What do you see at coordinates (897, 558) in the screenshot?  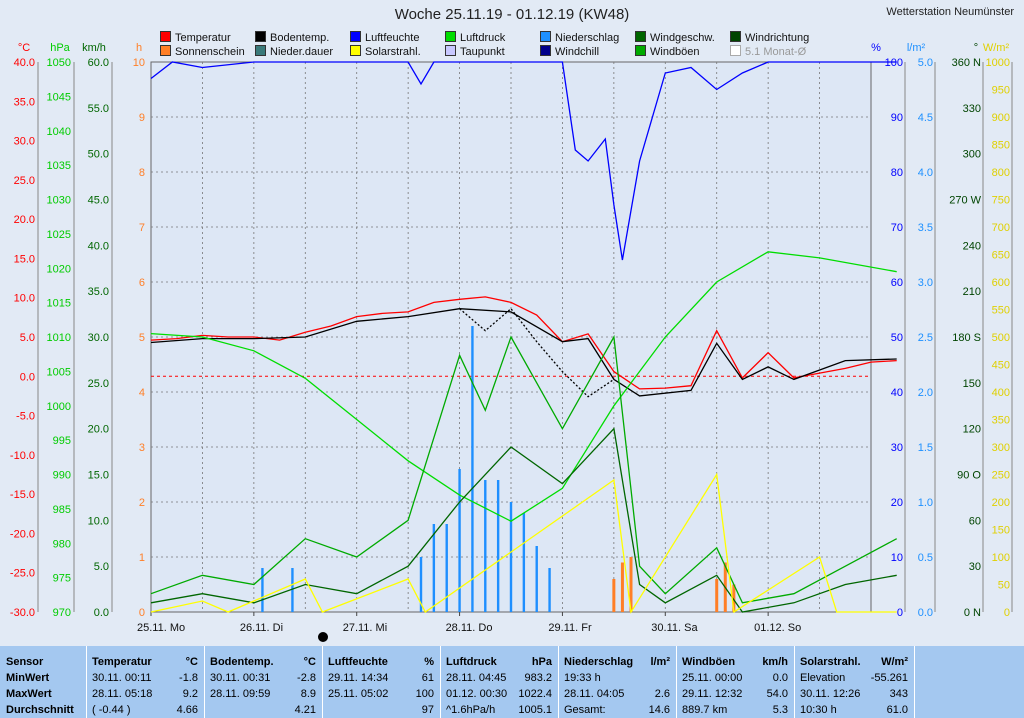 I see `axis-tick-label: 10` at bounding box center [897, 558].